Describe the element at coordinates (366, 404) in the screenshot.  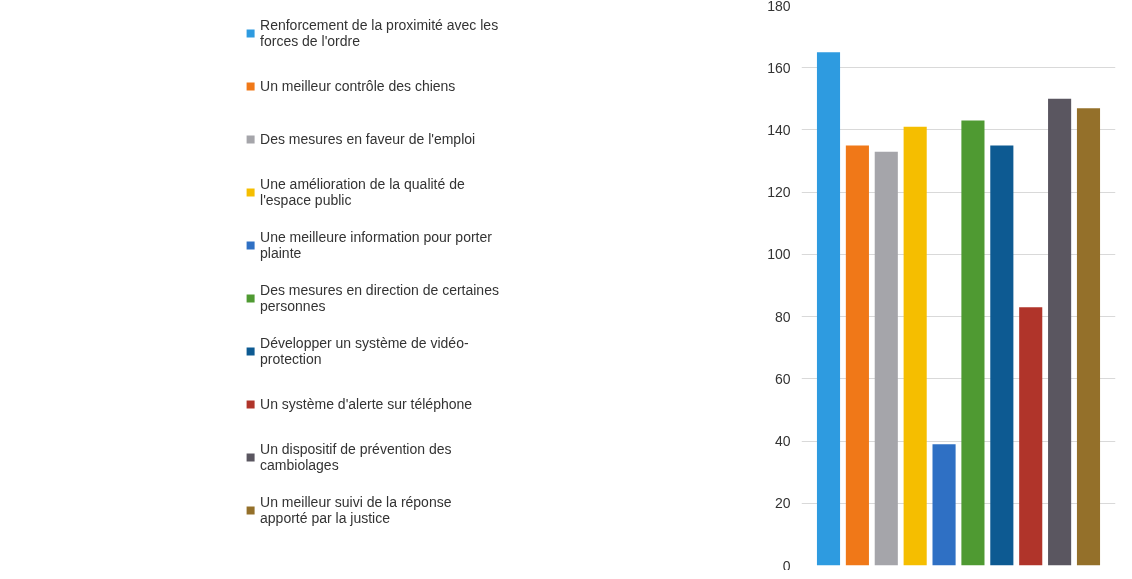
I see `legend-label: Un système d'alerte sur téléphone` at that location.